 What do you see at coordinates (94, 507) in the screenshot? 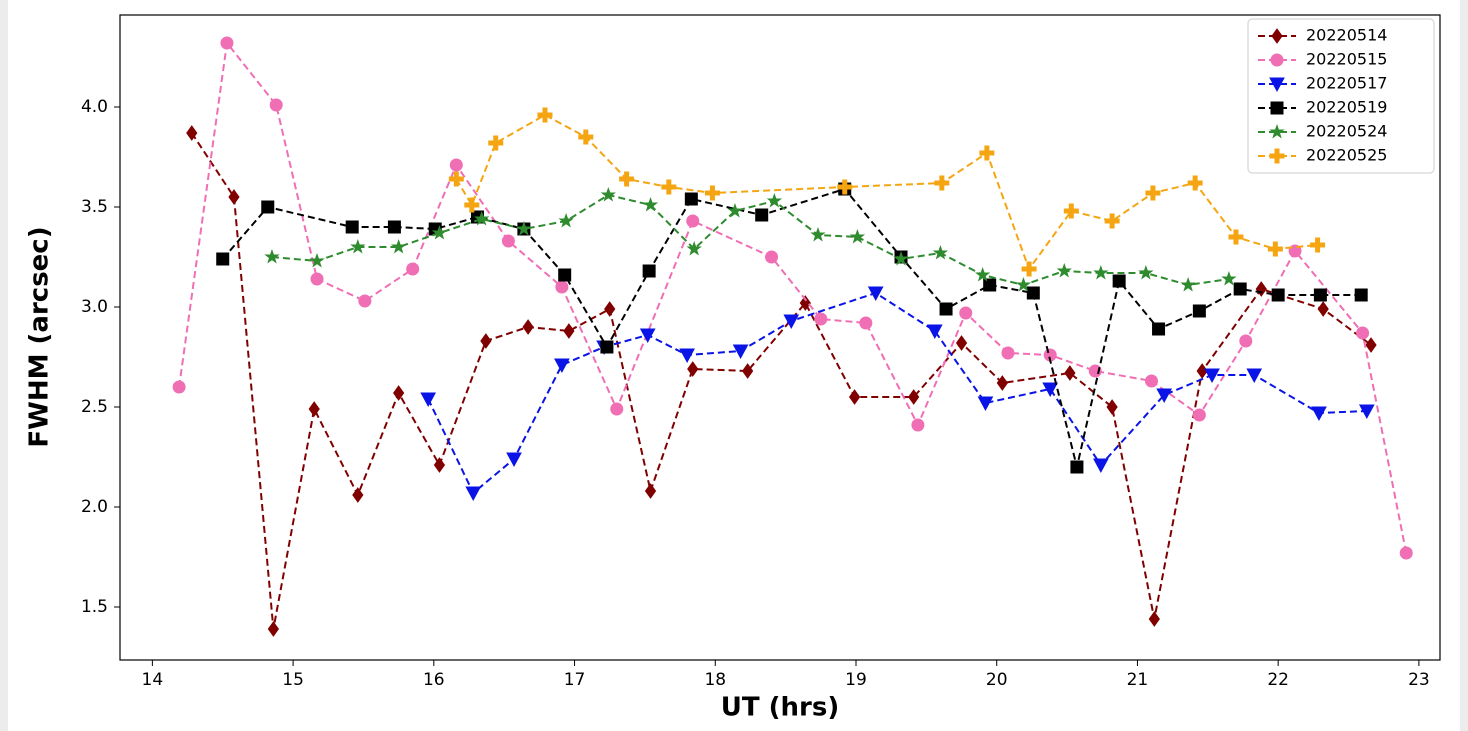
I see `y-tick-label: 2.0` at bounding box center [94, 507].